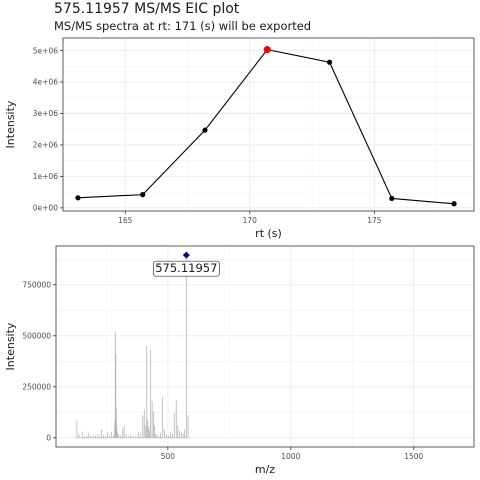  I want to click on y-tick-label: 3e+06, so click(45, 113).